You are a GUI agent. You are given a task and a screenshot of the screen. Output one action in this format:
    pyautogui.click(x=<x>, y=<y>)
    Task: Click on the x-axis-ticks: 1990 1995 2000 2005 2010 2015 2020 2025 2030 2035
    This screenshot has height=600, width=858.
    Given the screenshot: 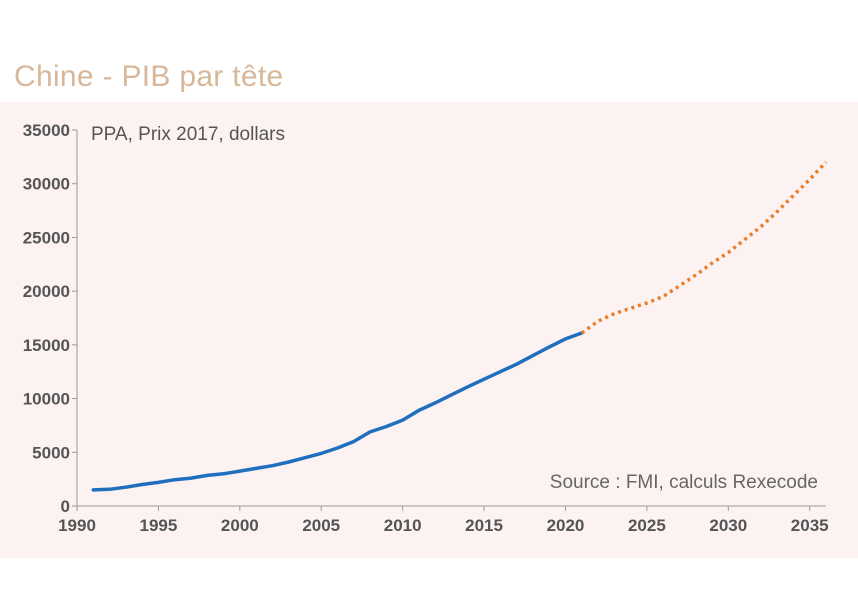 What is the action you would take?
    pyautogui.click(x=443, y=520)
    